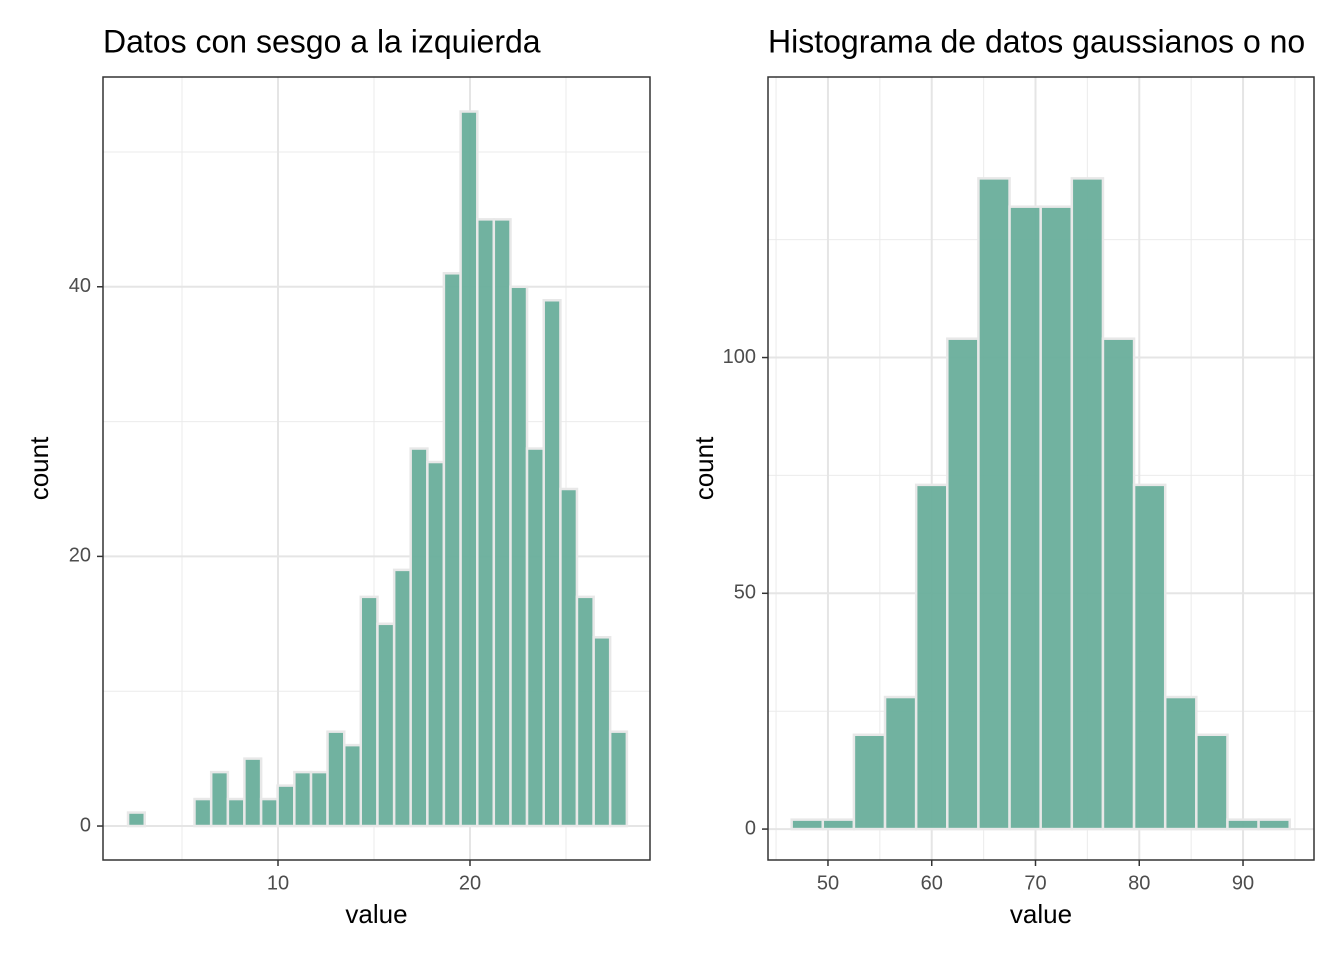  Describe the element at coordinates (1036, 41) in the screenshot. I see `chart-title: Histograma de datos gaussianos o no` at that location.